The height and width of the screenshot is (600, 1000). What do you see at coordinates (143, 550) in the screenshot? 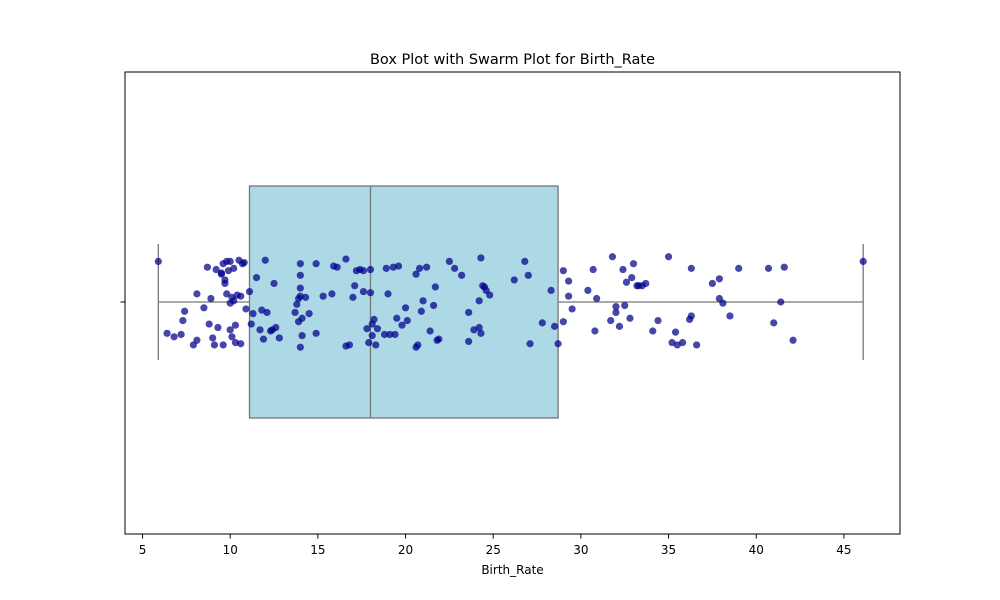
I see `x-tick-label: 5` at bounding box center [143, 550].